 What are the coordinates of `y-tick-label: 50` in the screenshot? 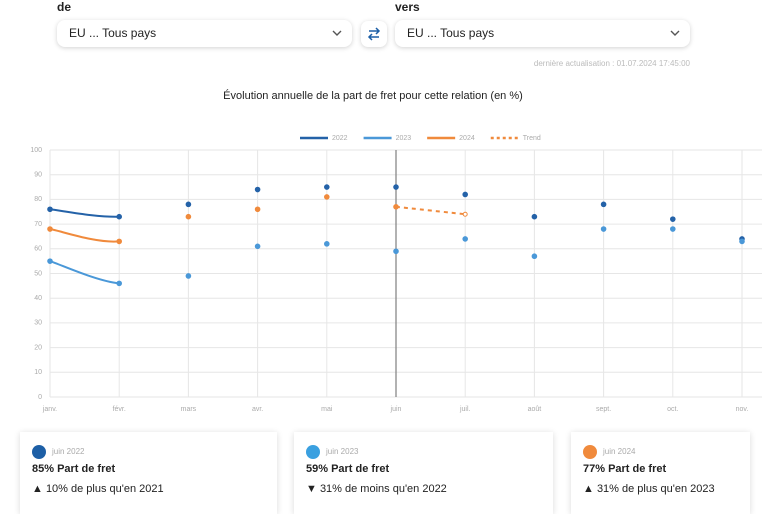 It's located at (38, 273).